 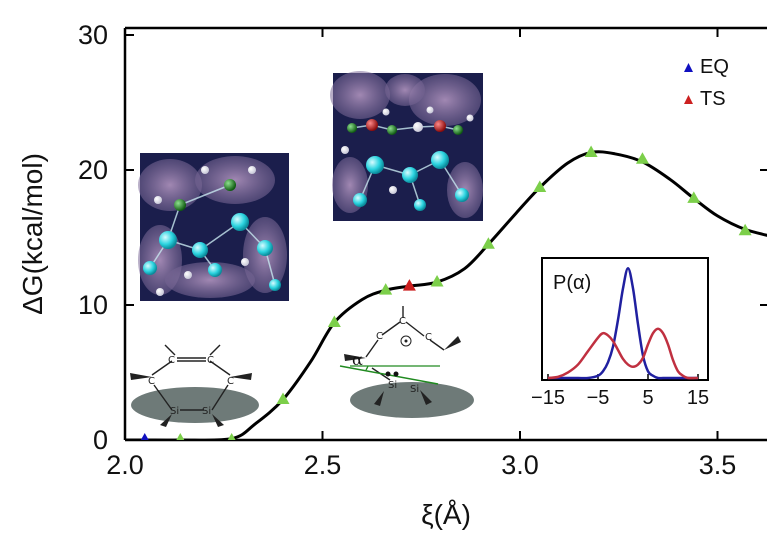 I want to click on right-si-atom-a: Si, so click(x=392, y=385).